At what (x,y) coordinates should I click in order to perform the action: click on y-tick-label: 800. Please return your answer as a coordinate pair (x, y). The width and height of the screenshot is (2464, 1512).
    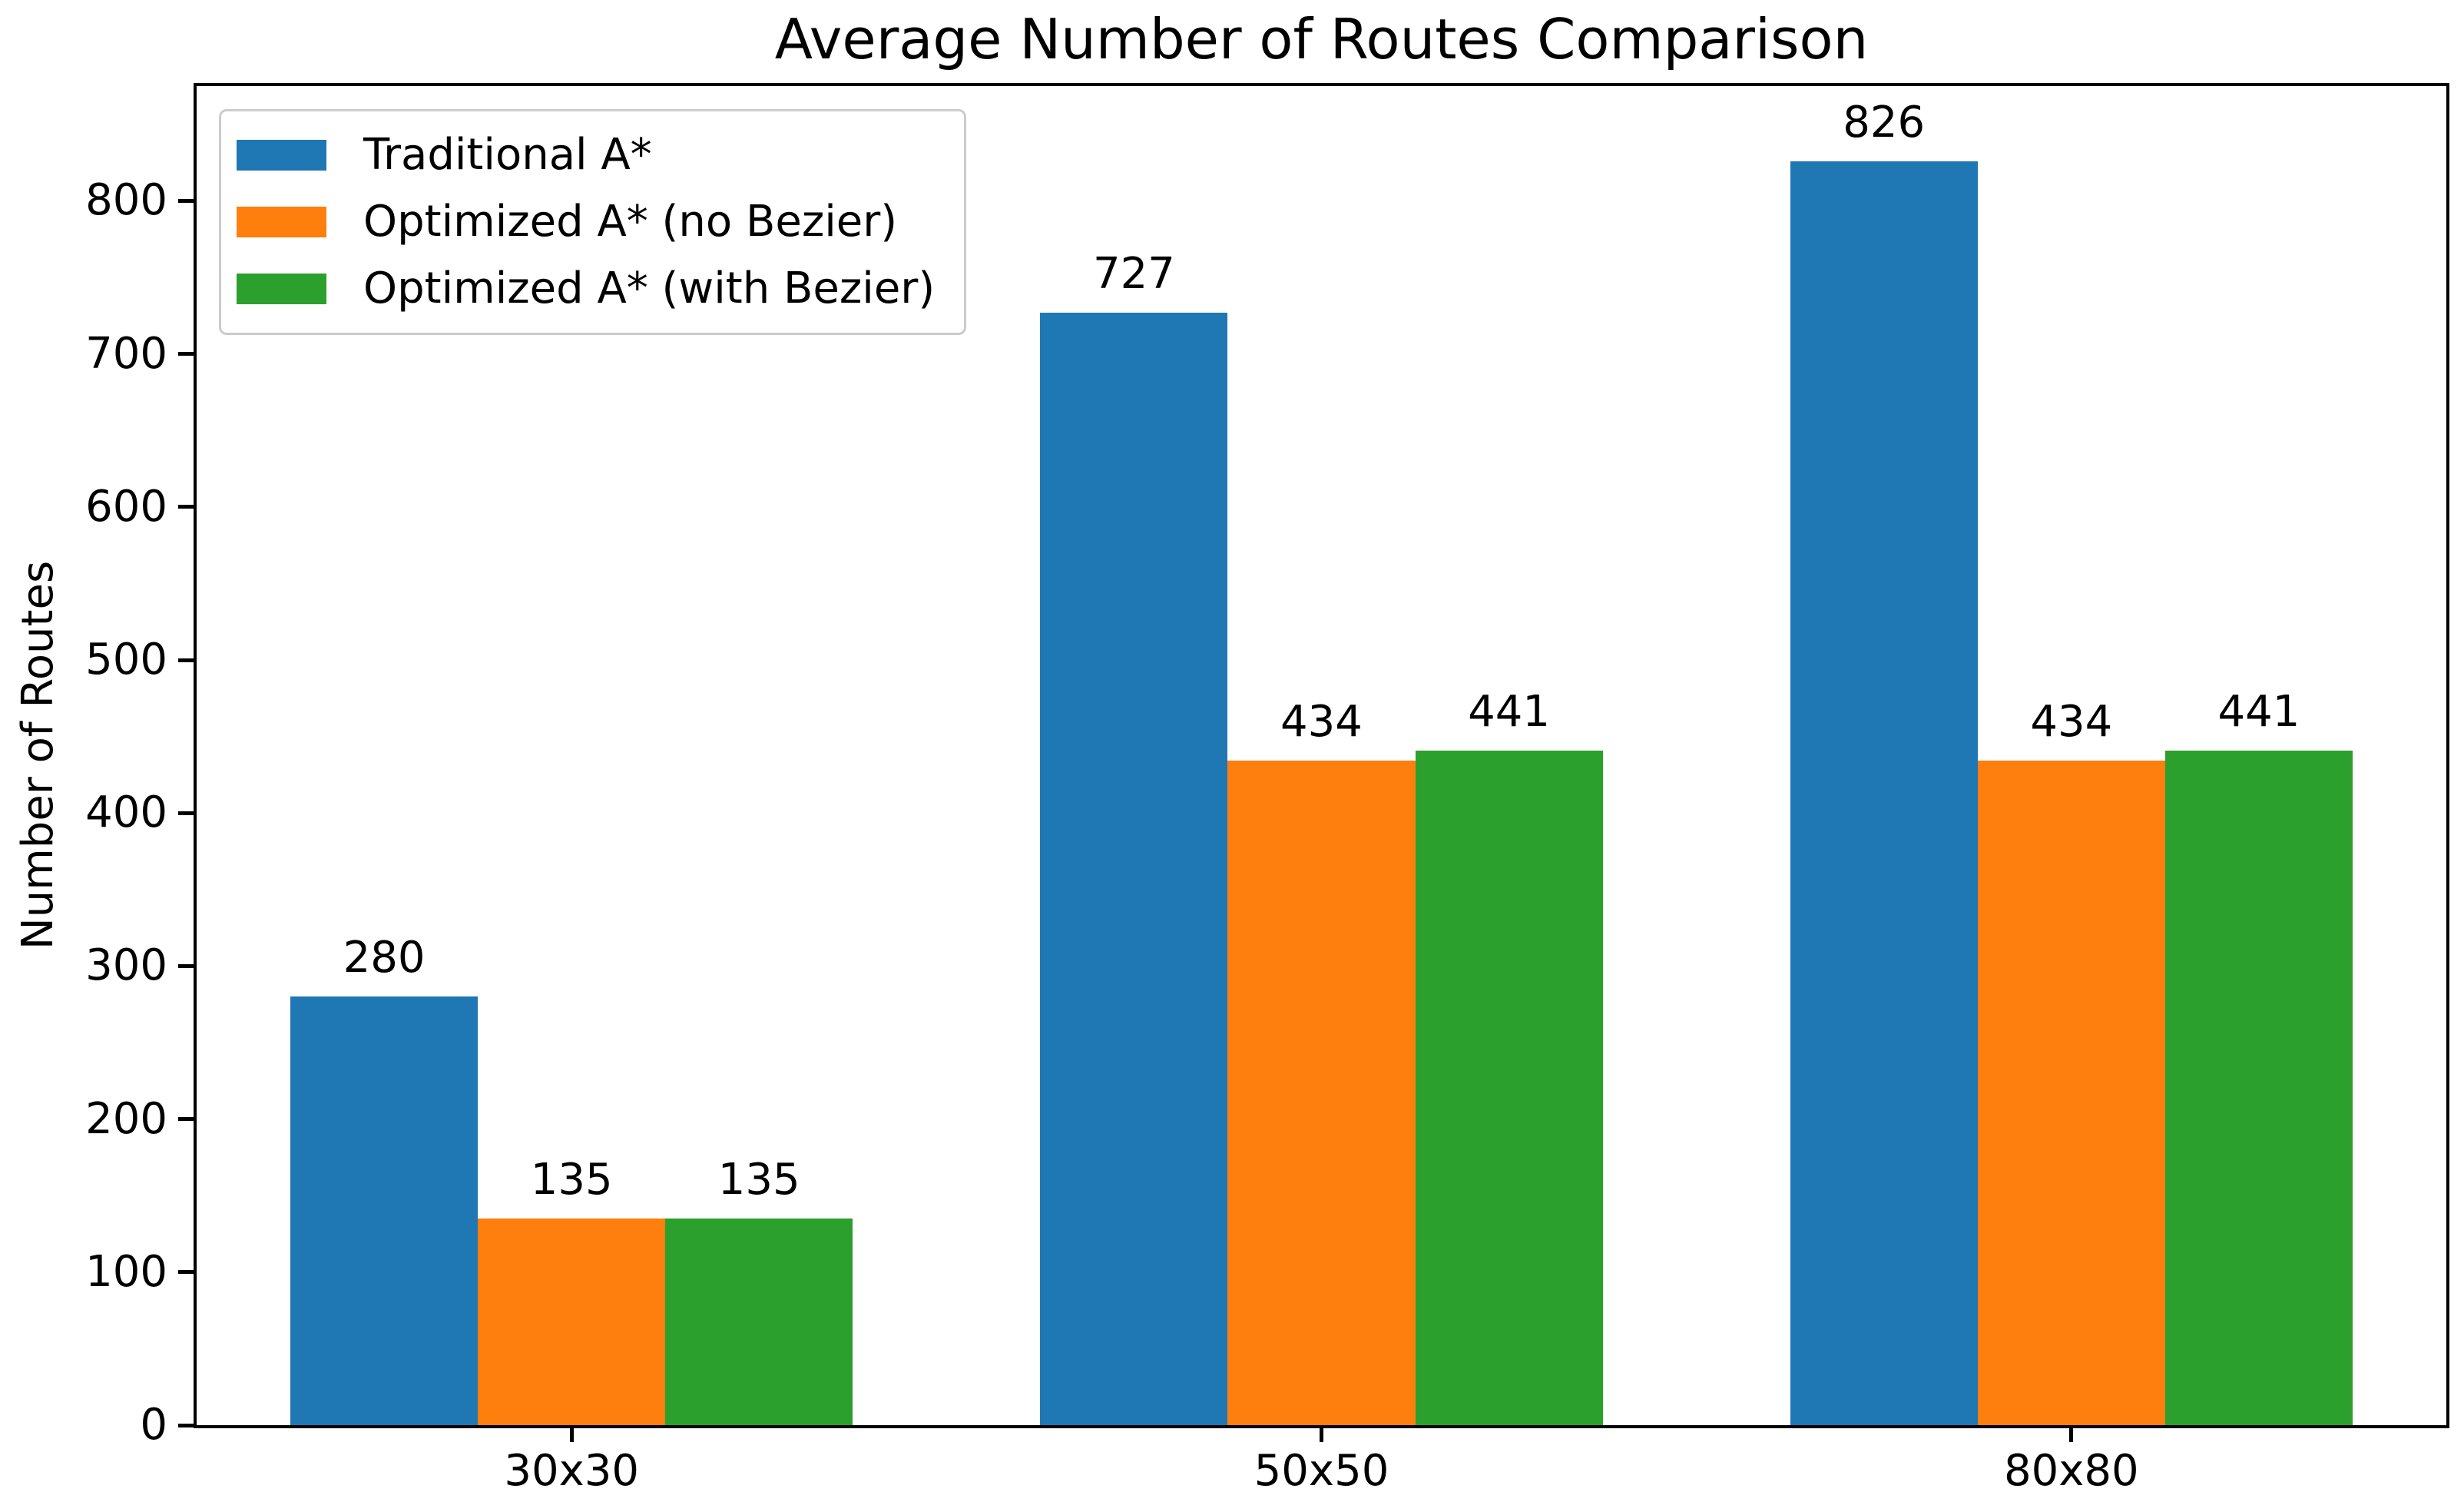
    Looking at the image, I should click on (126, 200).